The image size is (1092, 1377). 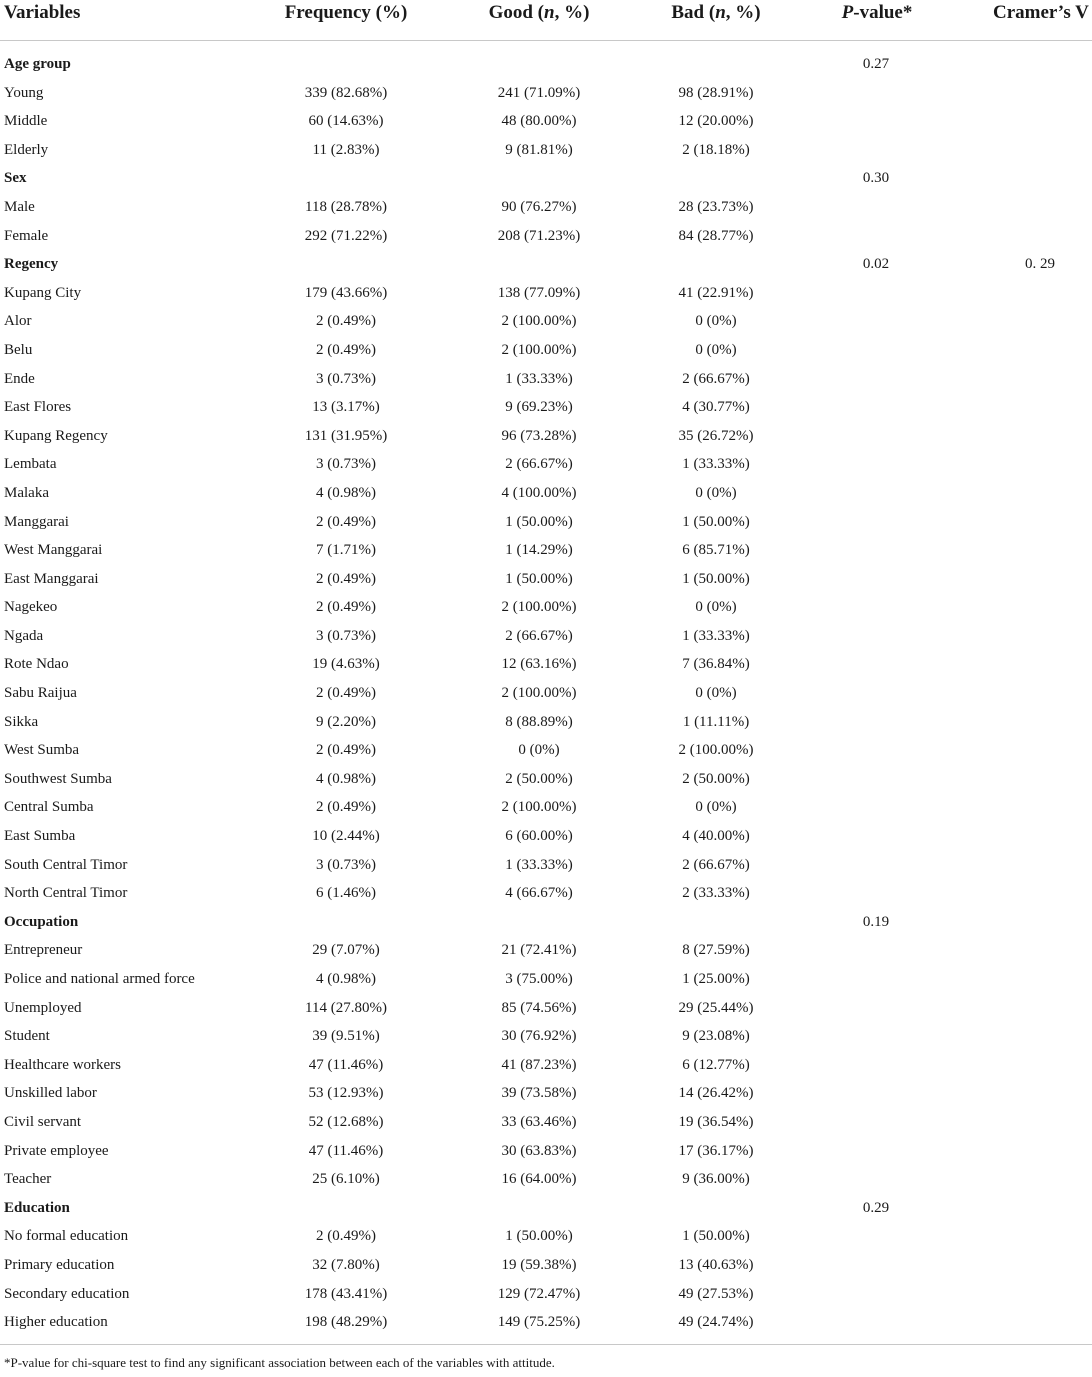 I want to click on cell-bad: 14 (26.42%), so click(x=716, y=1093).